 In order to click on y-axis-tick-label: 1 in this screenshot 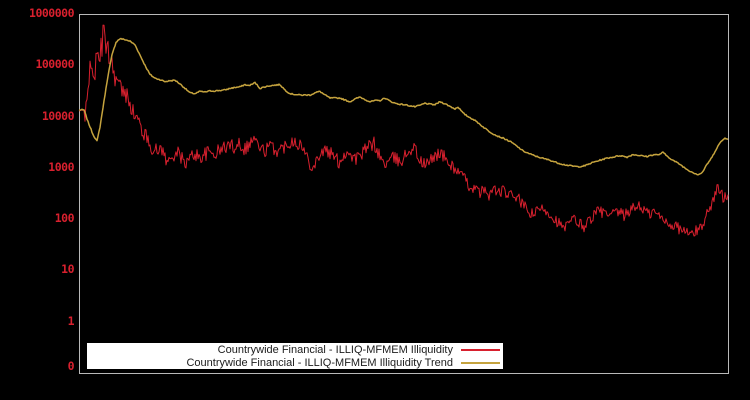, I will do `click(71, 320)`.